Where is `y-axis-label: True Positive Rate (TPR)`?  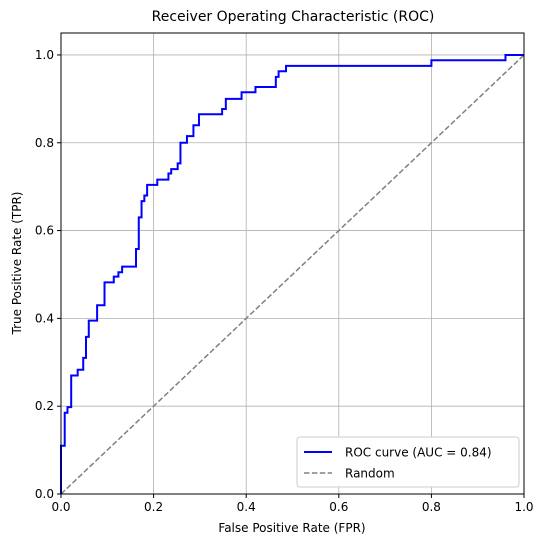
y-axis-label: True Positive Rate (TPR) is located at coordinates (17, 264).